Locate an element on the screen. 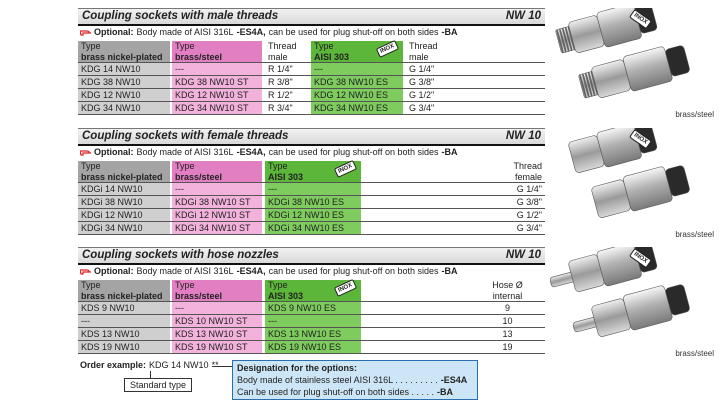  header-line: Hose Ø is located at coordinates (507, 285).